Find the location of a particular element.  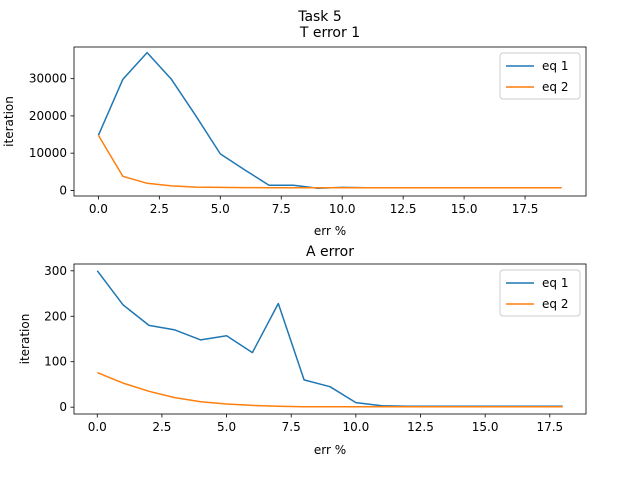

chart-title: A error is located at coordinates (330, 252).